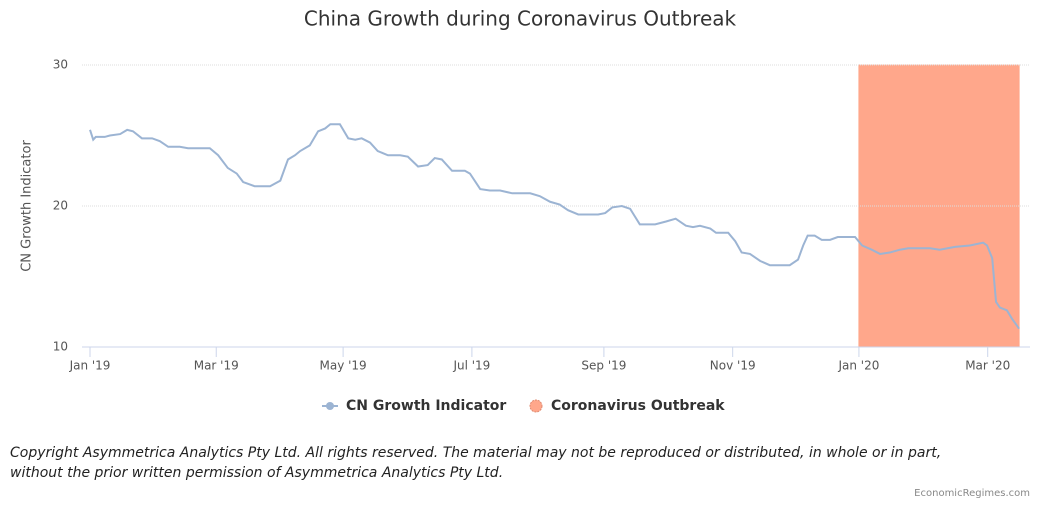 The width and height of the screenshot is (1041, 508). I want to click on y-axis-label: CN Growth Indicator, so click(27, 206).